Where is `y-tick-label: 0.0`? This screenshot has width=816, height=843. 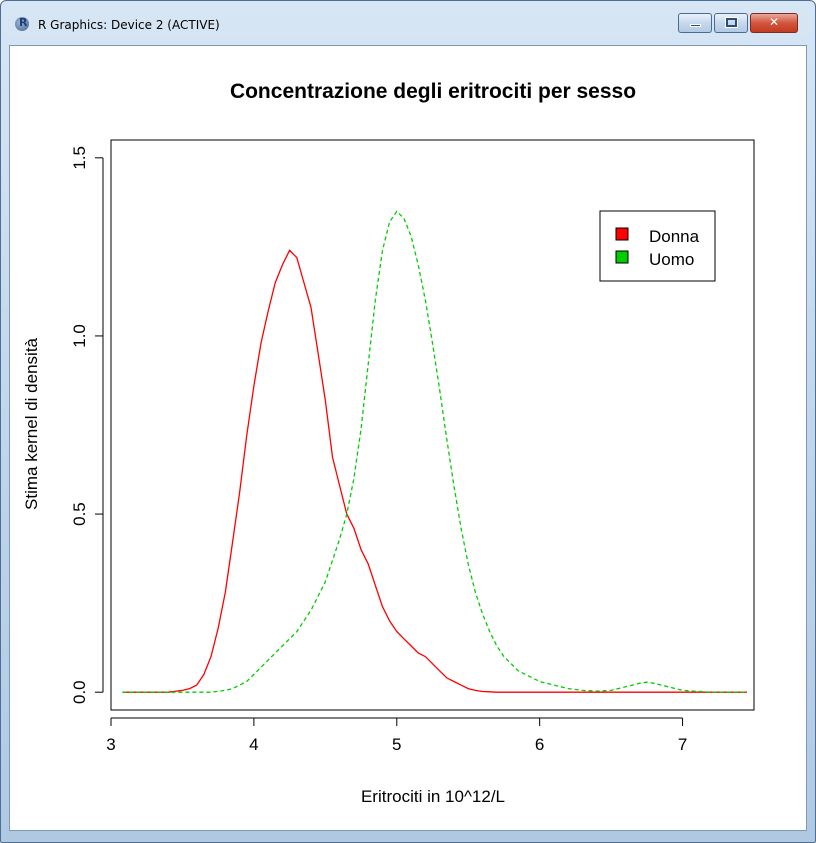
y-tick-label: 0.0 is located at coordinates (79, 692).